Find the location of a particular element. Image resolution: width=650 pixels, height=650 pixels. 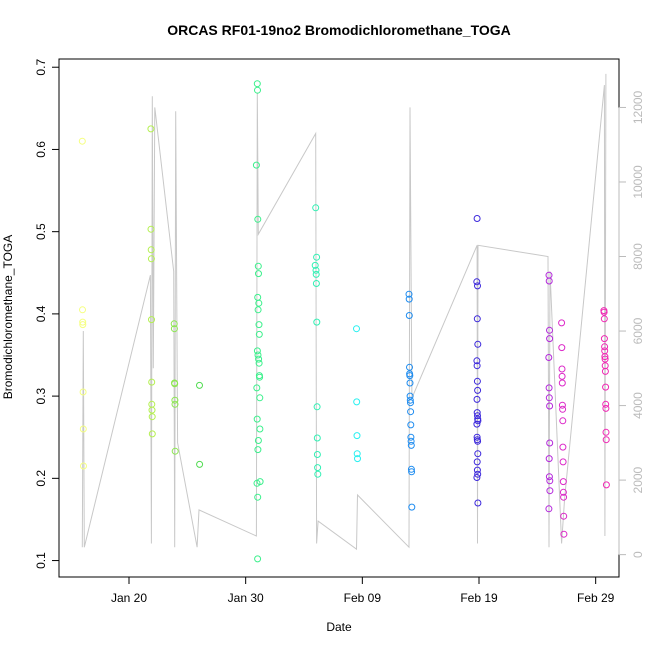

y2-tick-label: 2000 is located at coordinates (638, 479).